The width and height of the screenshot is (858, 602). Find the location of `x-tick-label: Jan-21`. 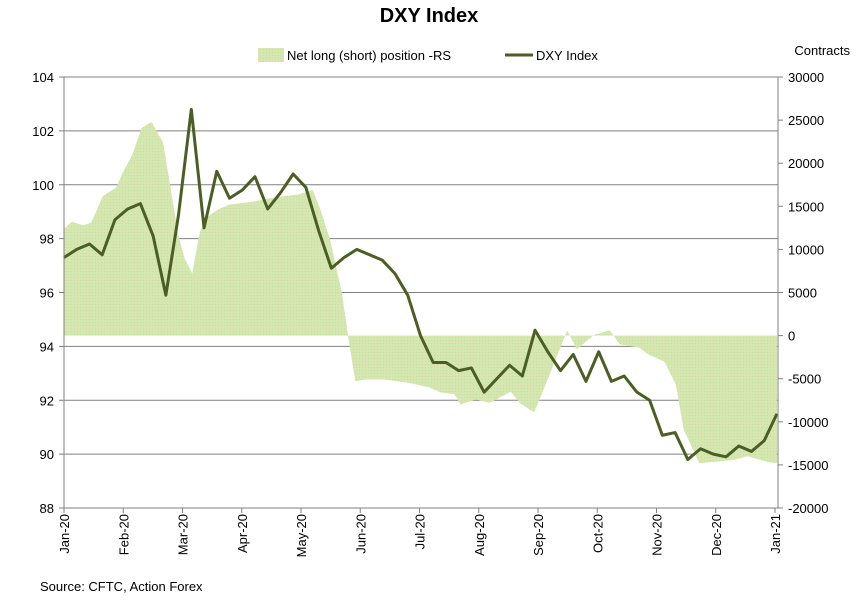

x-tick-label: Jan-21 is located at coordinates (775, 534).